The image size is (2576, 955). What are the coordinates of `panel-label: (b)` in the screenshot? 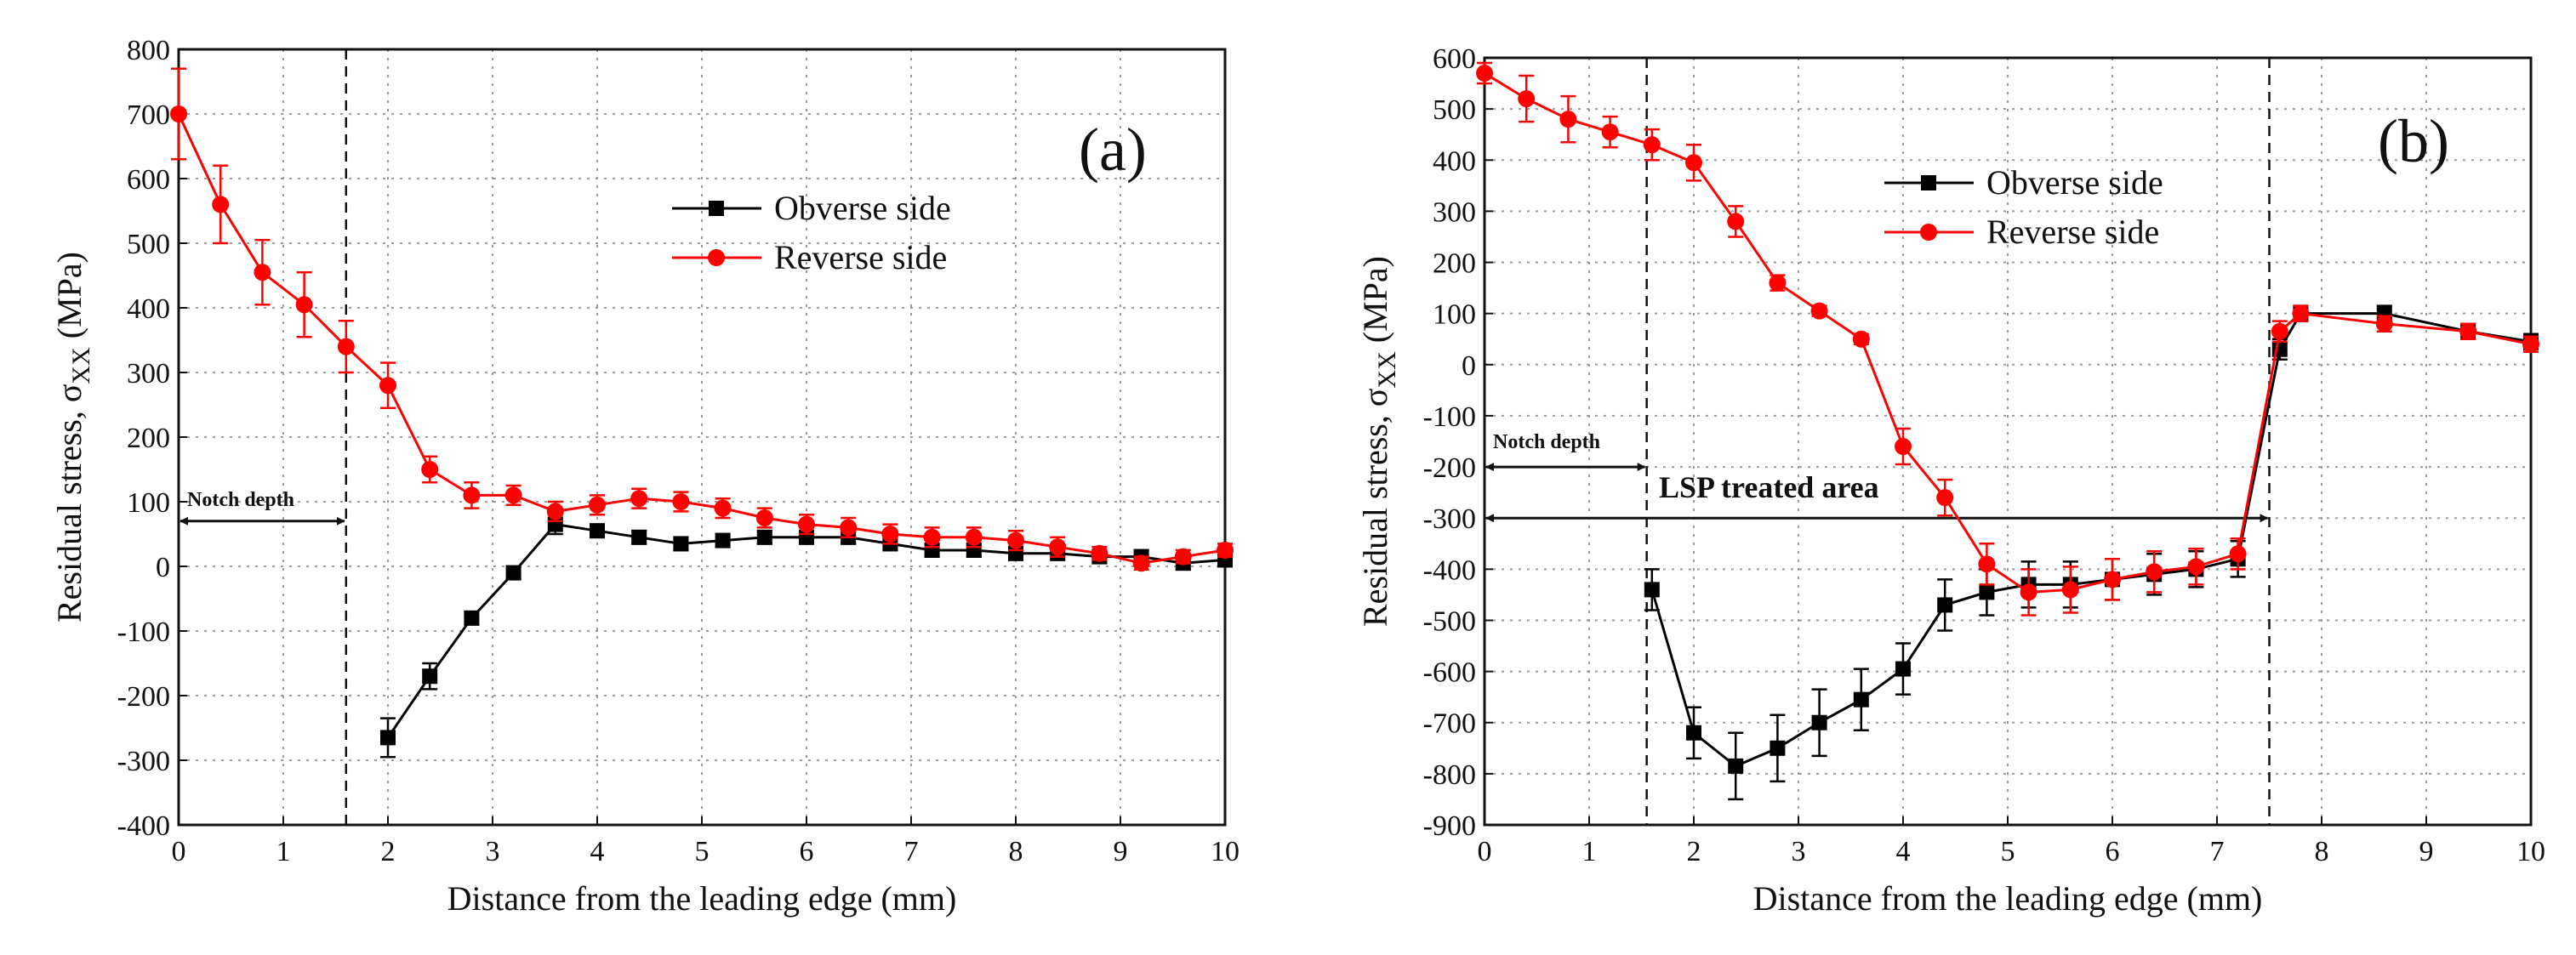 It's located at (2413, 141).